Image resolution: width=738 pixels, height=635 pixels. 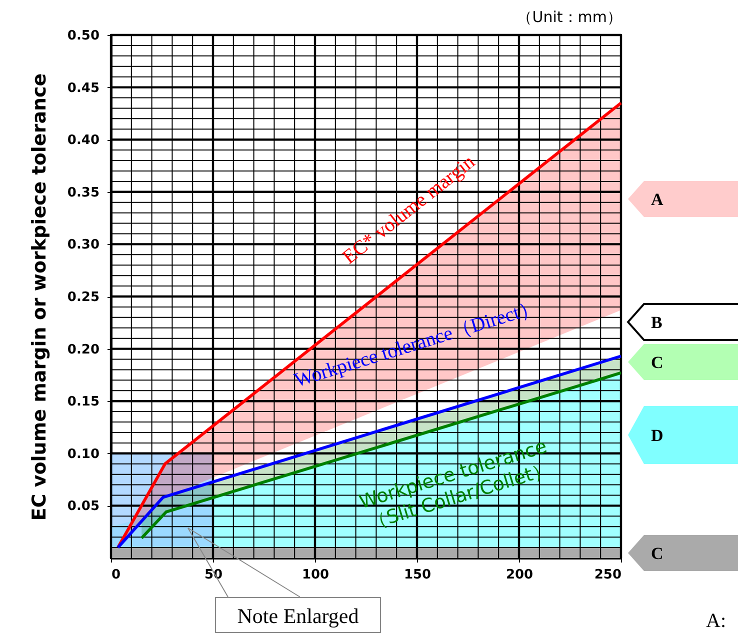 What do you see at coordinates (83, 245) in the screenshot?
I see `y-tick-label: 0.30` at bounding box center [83, 245].